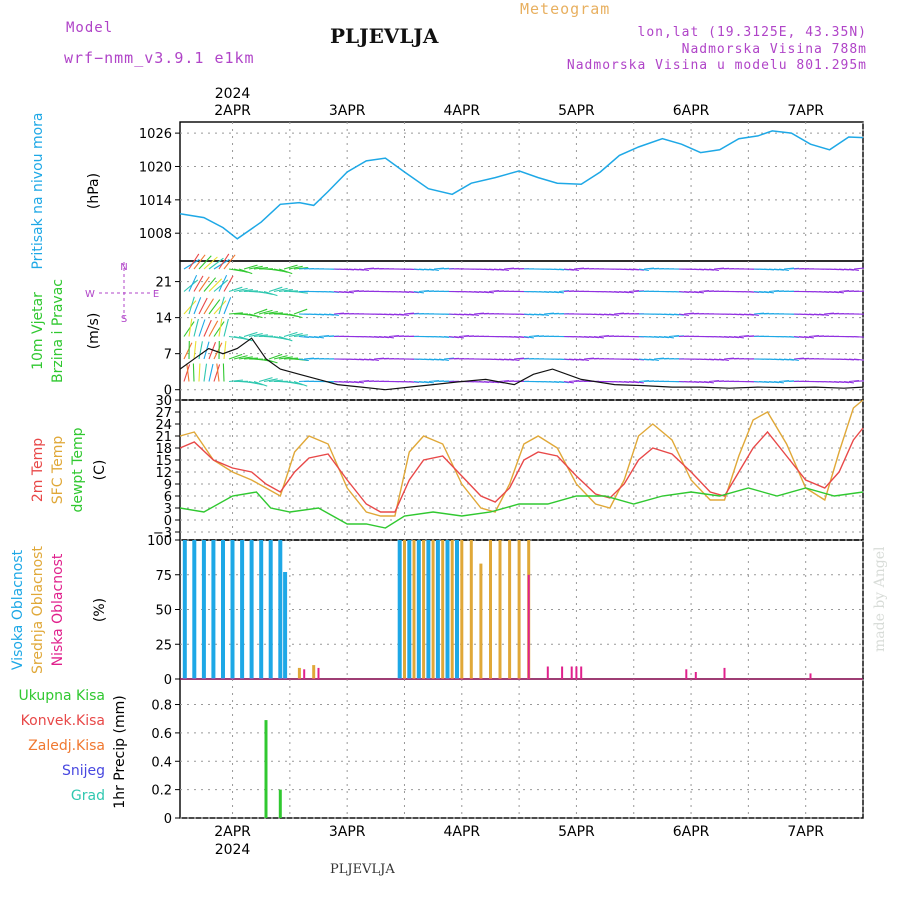 This screenshot has width=900, height=900. What do you see at coordinates (163, 283) in the screenshot?
I see `y-tick-label: 21` at bounding box center [163, 283].